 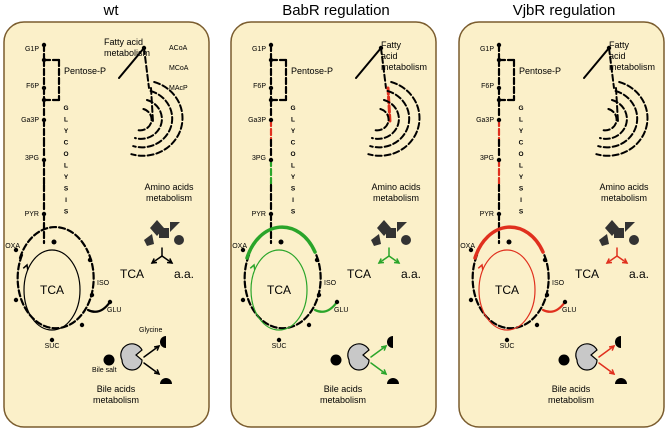 What do you see at coordinates (507, 346) in the screenshot?
I see `label-suc: SUC` at bounding box center [507, 346].